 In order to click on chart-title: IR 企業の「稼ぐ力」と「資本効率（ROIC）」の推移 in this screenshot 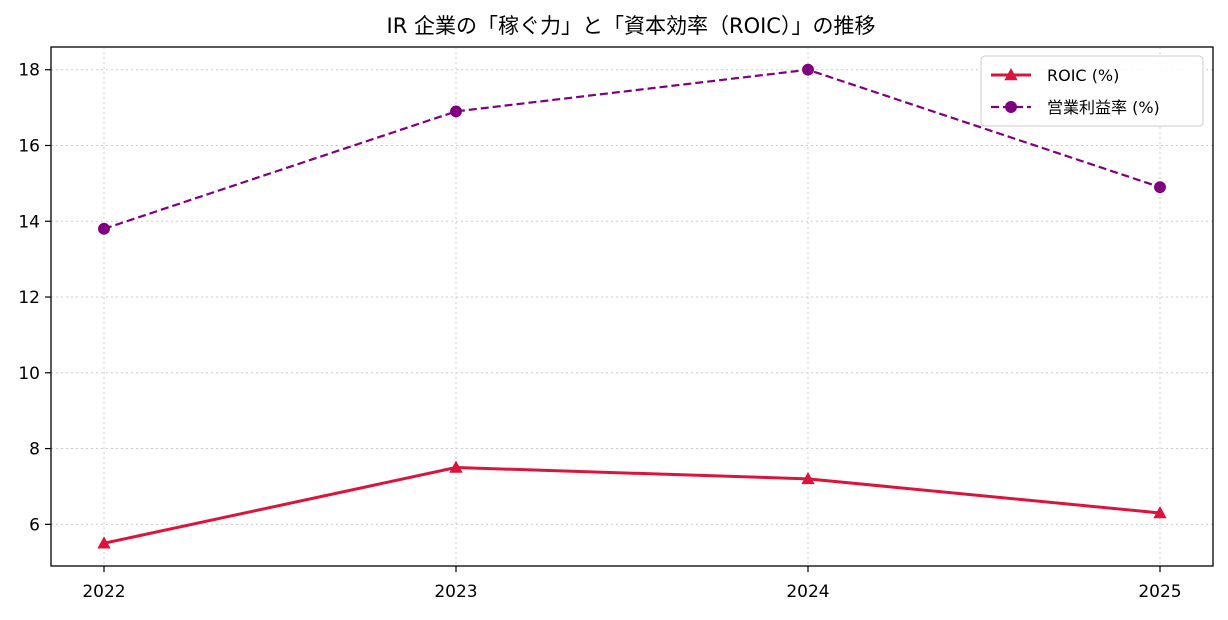, I will do `click(631, 26)`.